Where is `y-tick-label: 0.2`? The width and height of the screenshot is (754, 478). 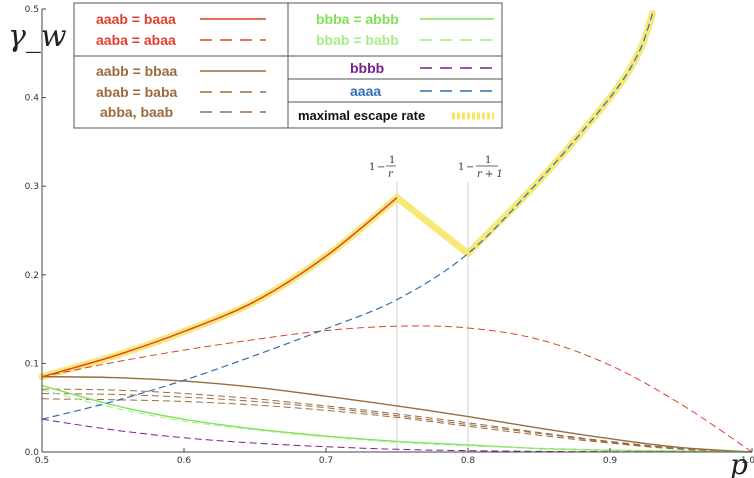 y-tick-label: 0.2 is located at coordinates (32, 276).